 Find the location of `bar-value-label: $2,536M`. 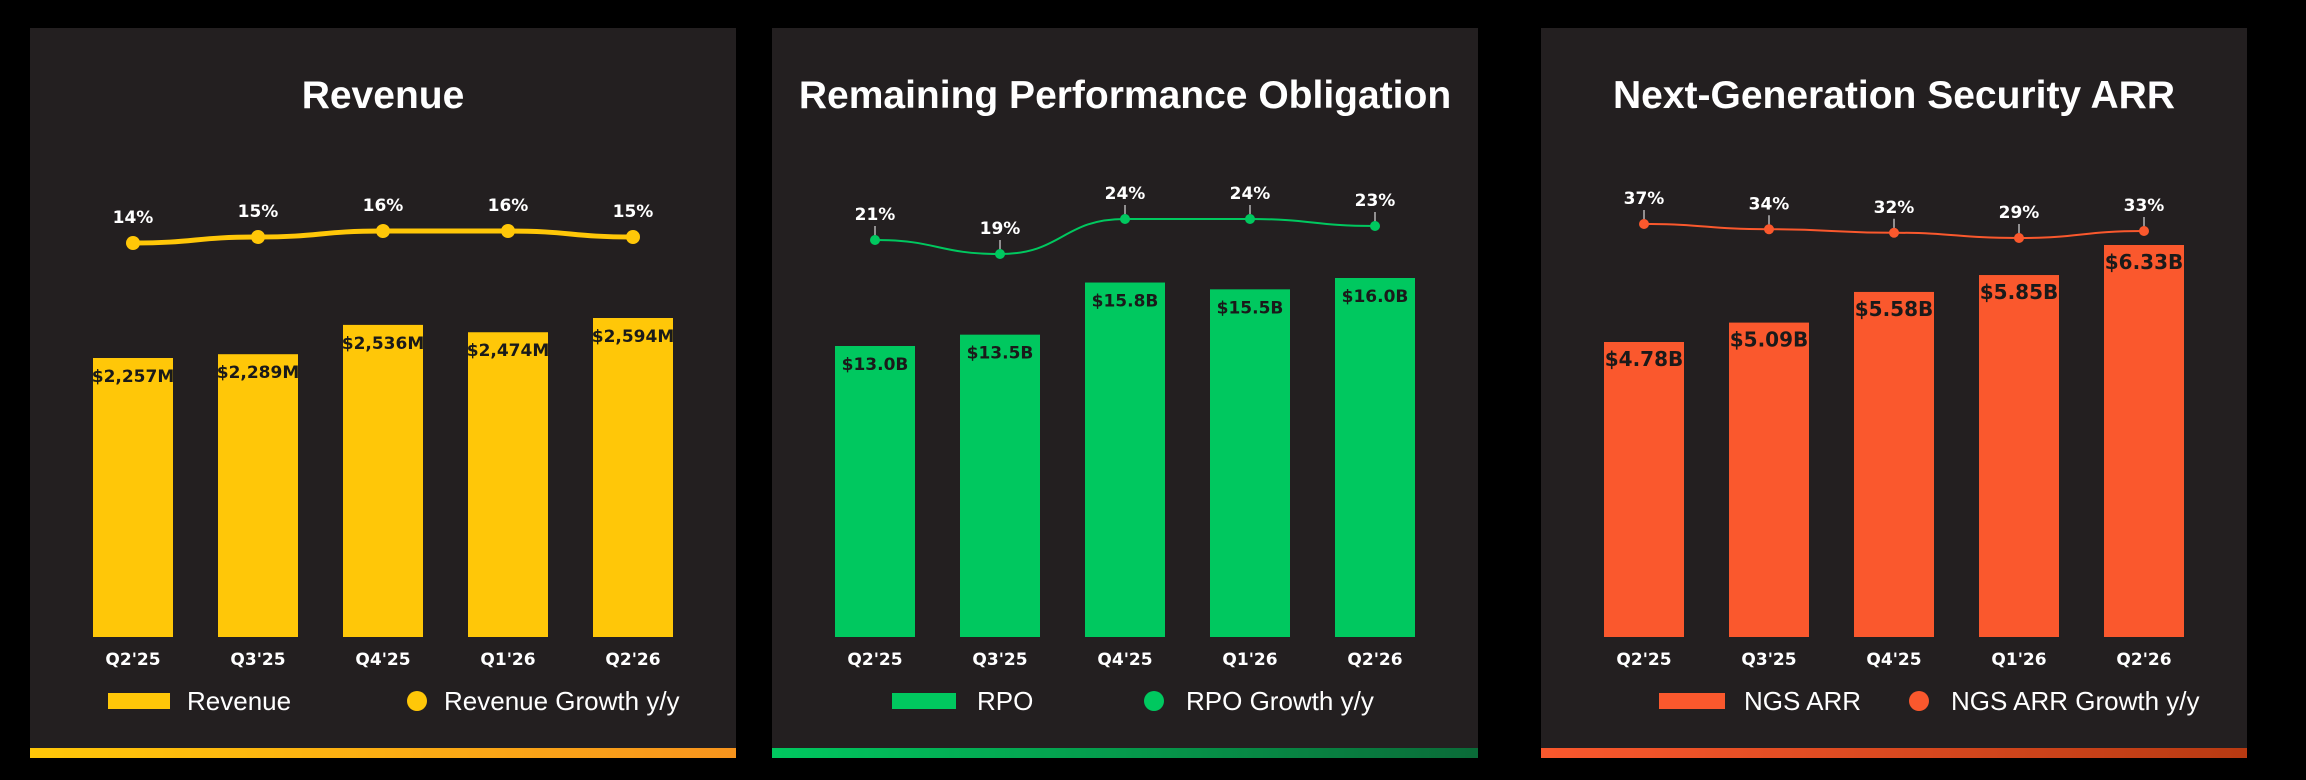

bar-value-label: $2,536M is located at coordinates (383, 344).